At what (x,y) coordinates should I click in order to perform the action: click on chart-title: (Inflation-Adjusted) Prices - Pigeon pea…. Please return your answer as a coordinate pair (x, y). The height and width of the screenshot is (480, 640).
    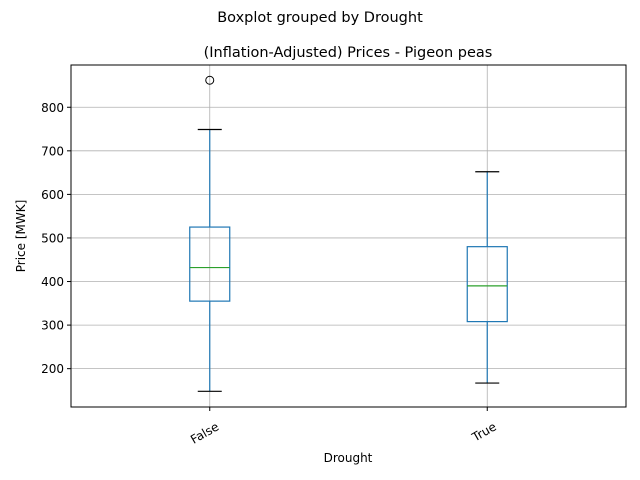
    Looking at the image, I should click on (348, 53).